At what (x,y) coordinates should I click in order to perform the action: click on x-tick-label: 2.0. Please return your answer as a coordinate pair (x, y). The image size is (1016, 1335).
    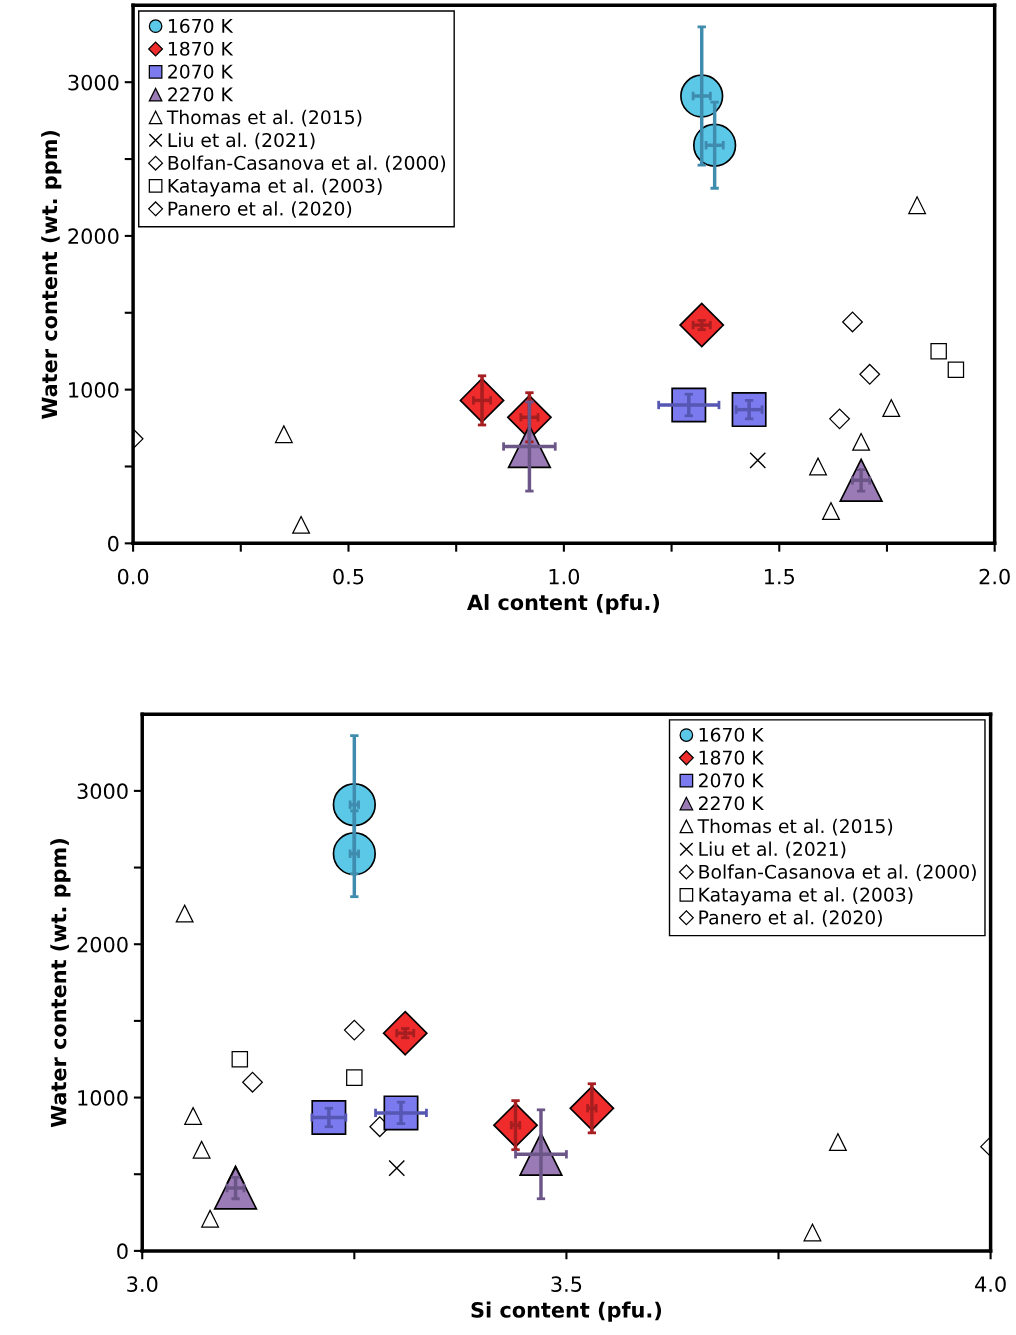
    Looking at the image, I should click on (994, 576).